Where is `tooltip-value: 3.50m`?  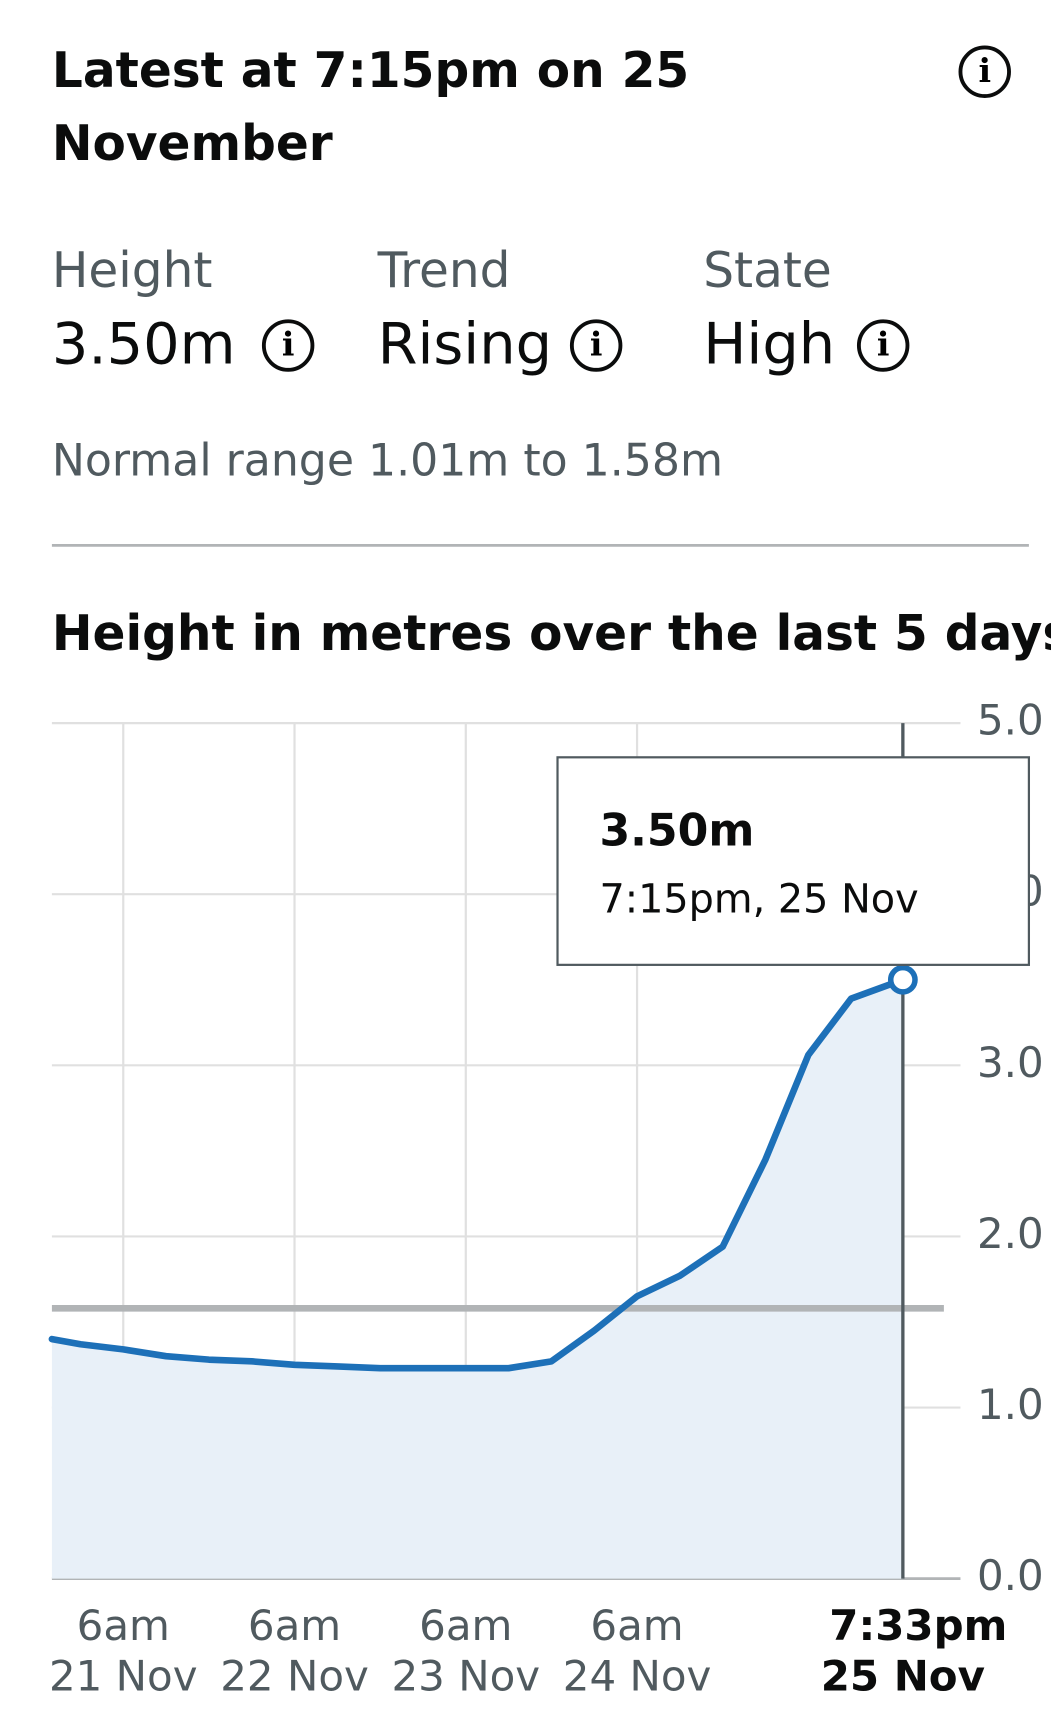
tooltip-value: 3.50m is located at coordinates (676, 830).